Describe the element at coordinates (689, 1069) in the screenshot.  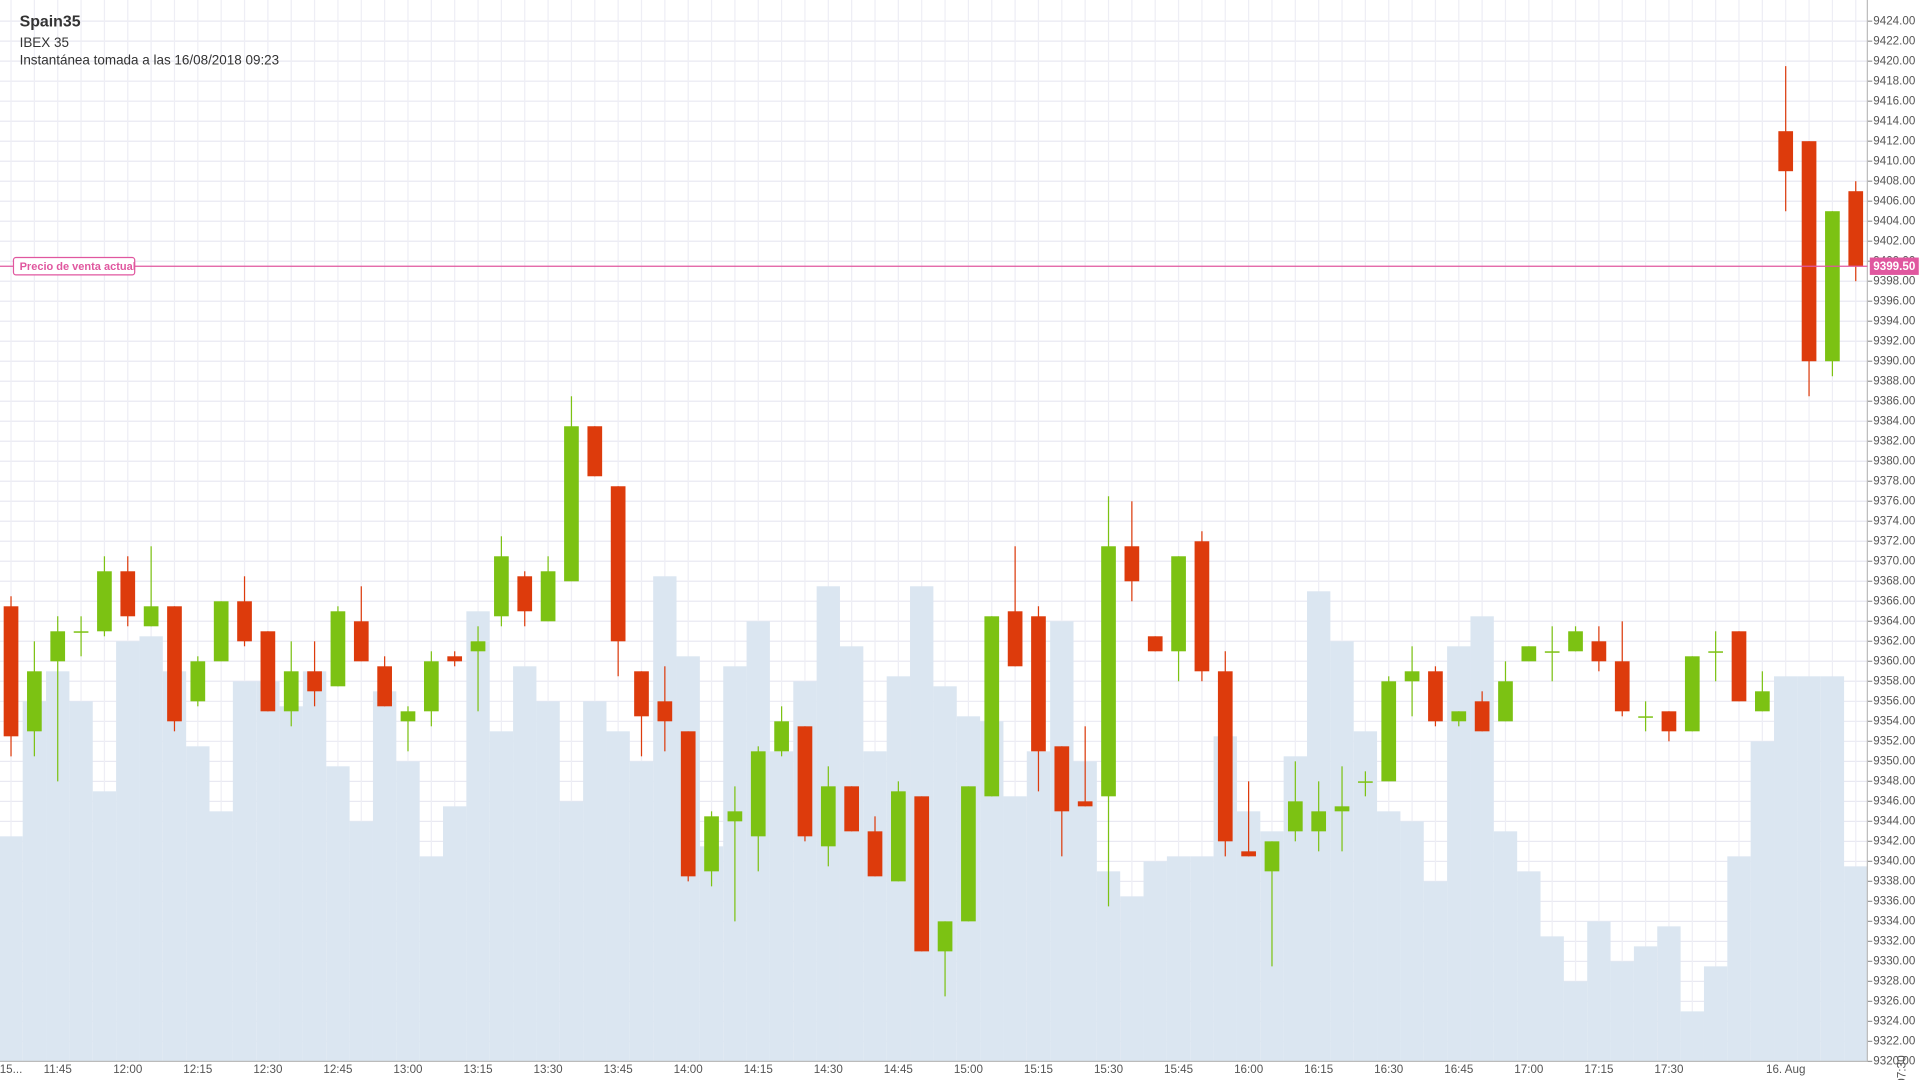
I see `x-tick-label: 14:00` at that location.